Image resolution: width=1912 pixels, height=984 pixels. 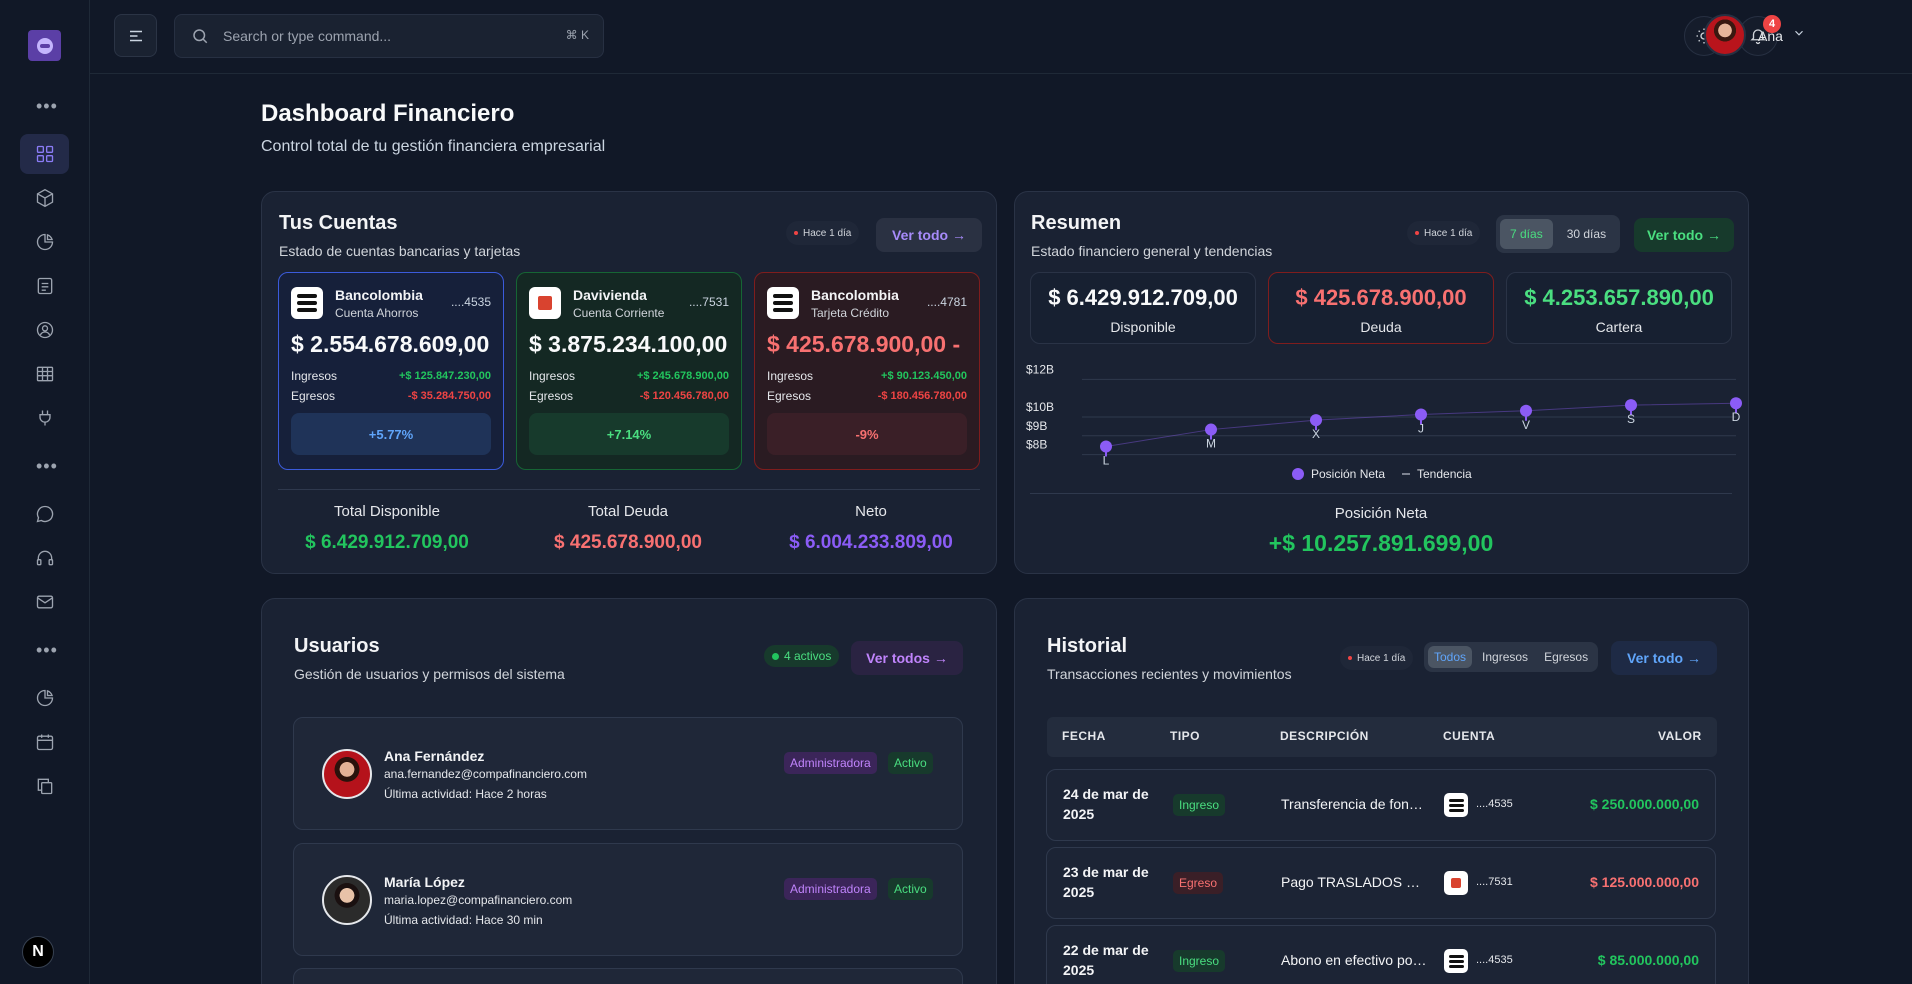 I want to click on account-bank: Bancolombia, so click(x=855, y=295).